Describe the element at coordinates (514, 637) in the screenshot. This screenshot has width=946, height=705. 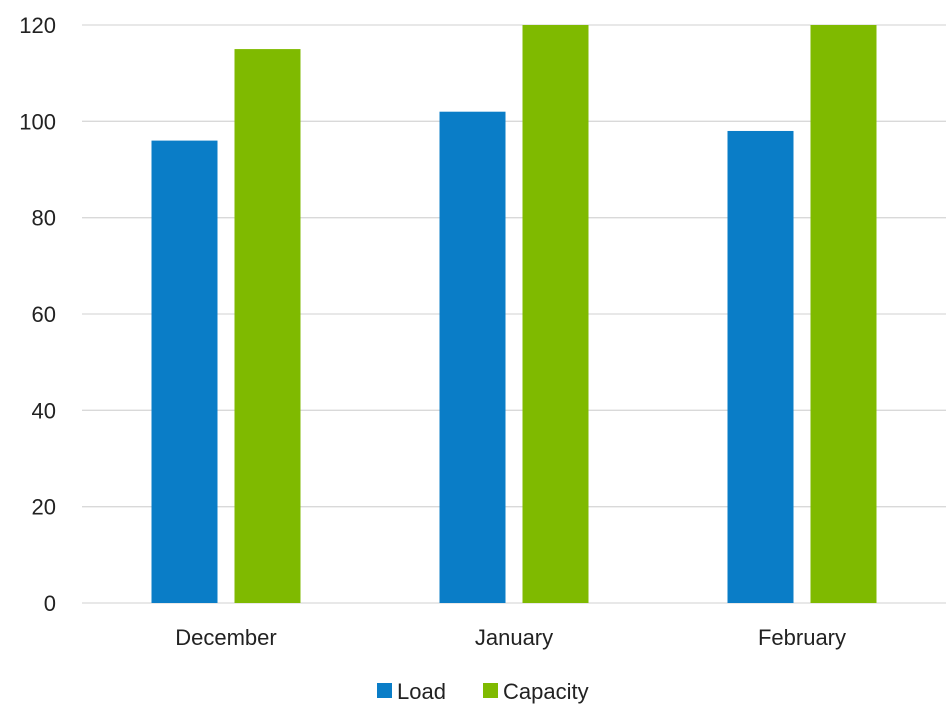
I see `x-category-label: January` at that location.